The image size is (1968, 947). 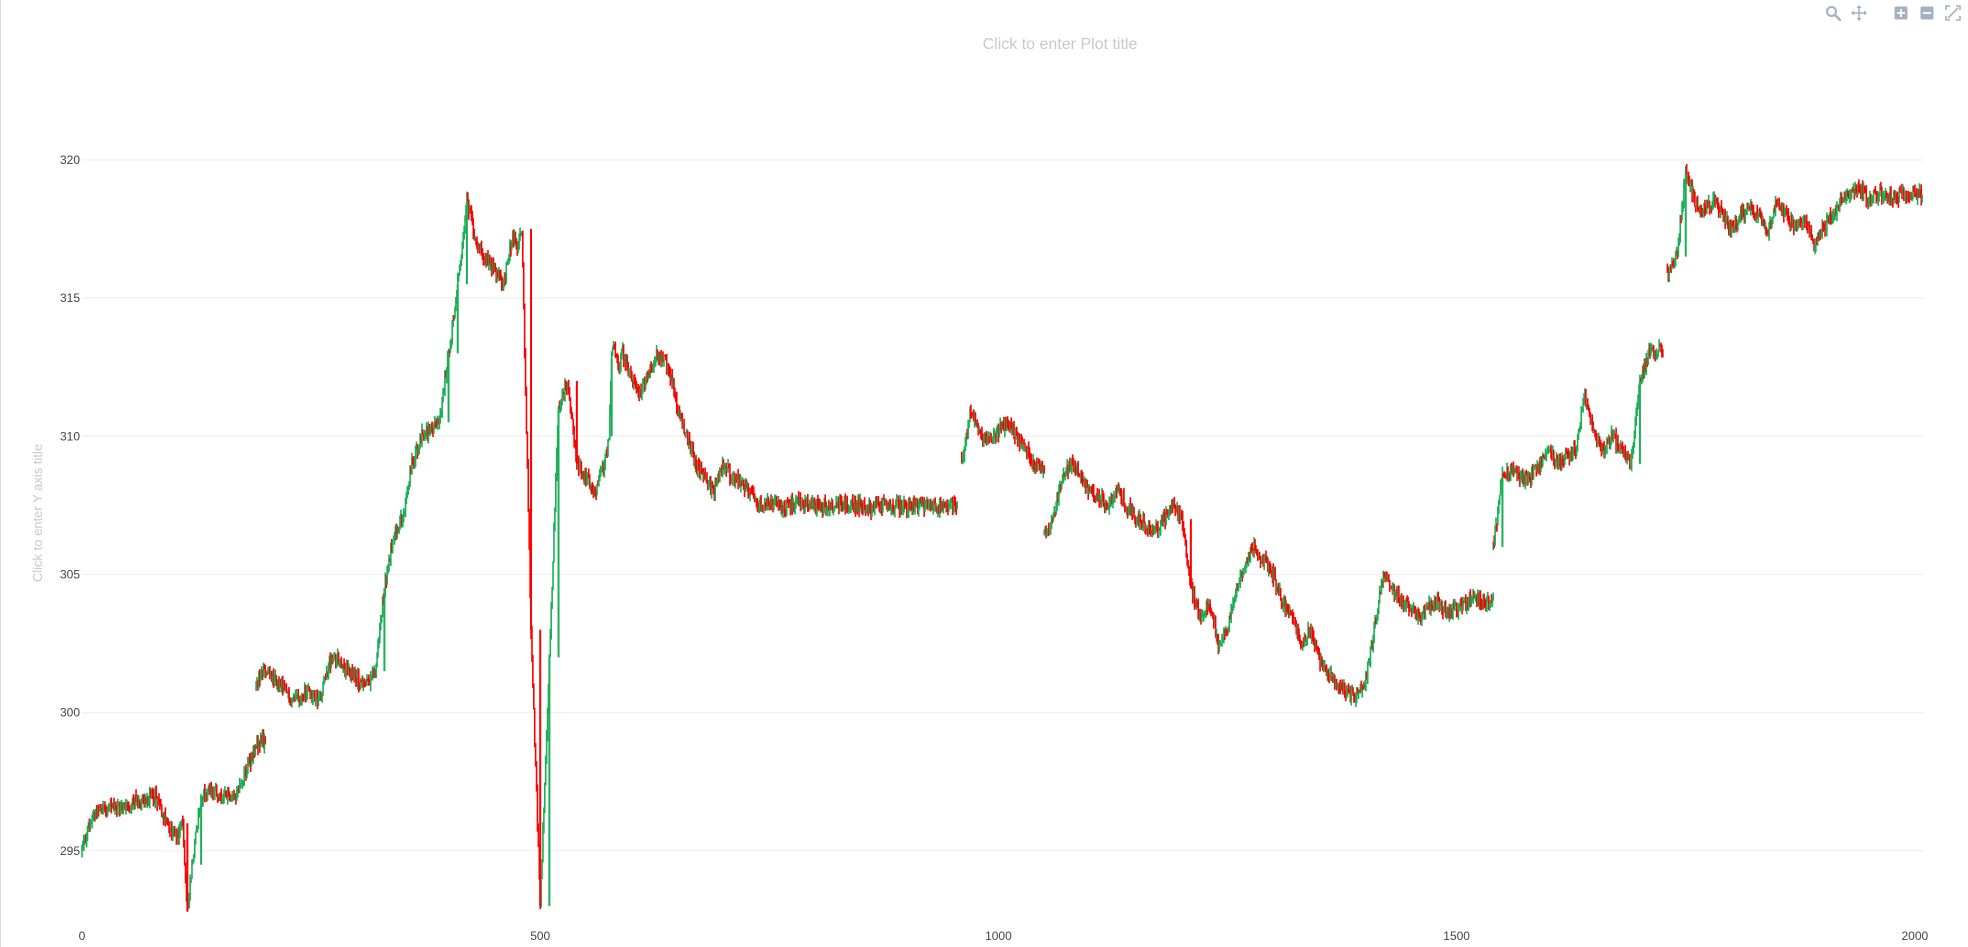 I want to click on x-axis-ticks: 0 500 1000 1500 2000, so click(x=1004, y=936).